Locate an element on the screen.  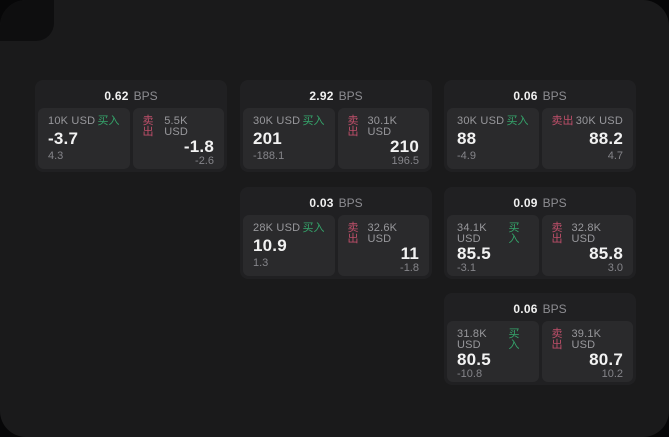
buy-size: 10K USD is located at coordinates (72, 121).